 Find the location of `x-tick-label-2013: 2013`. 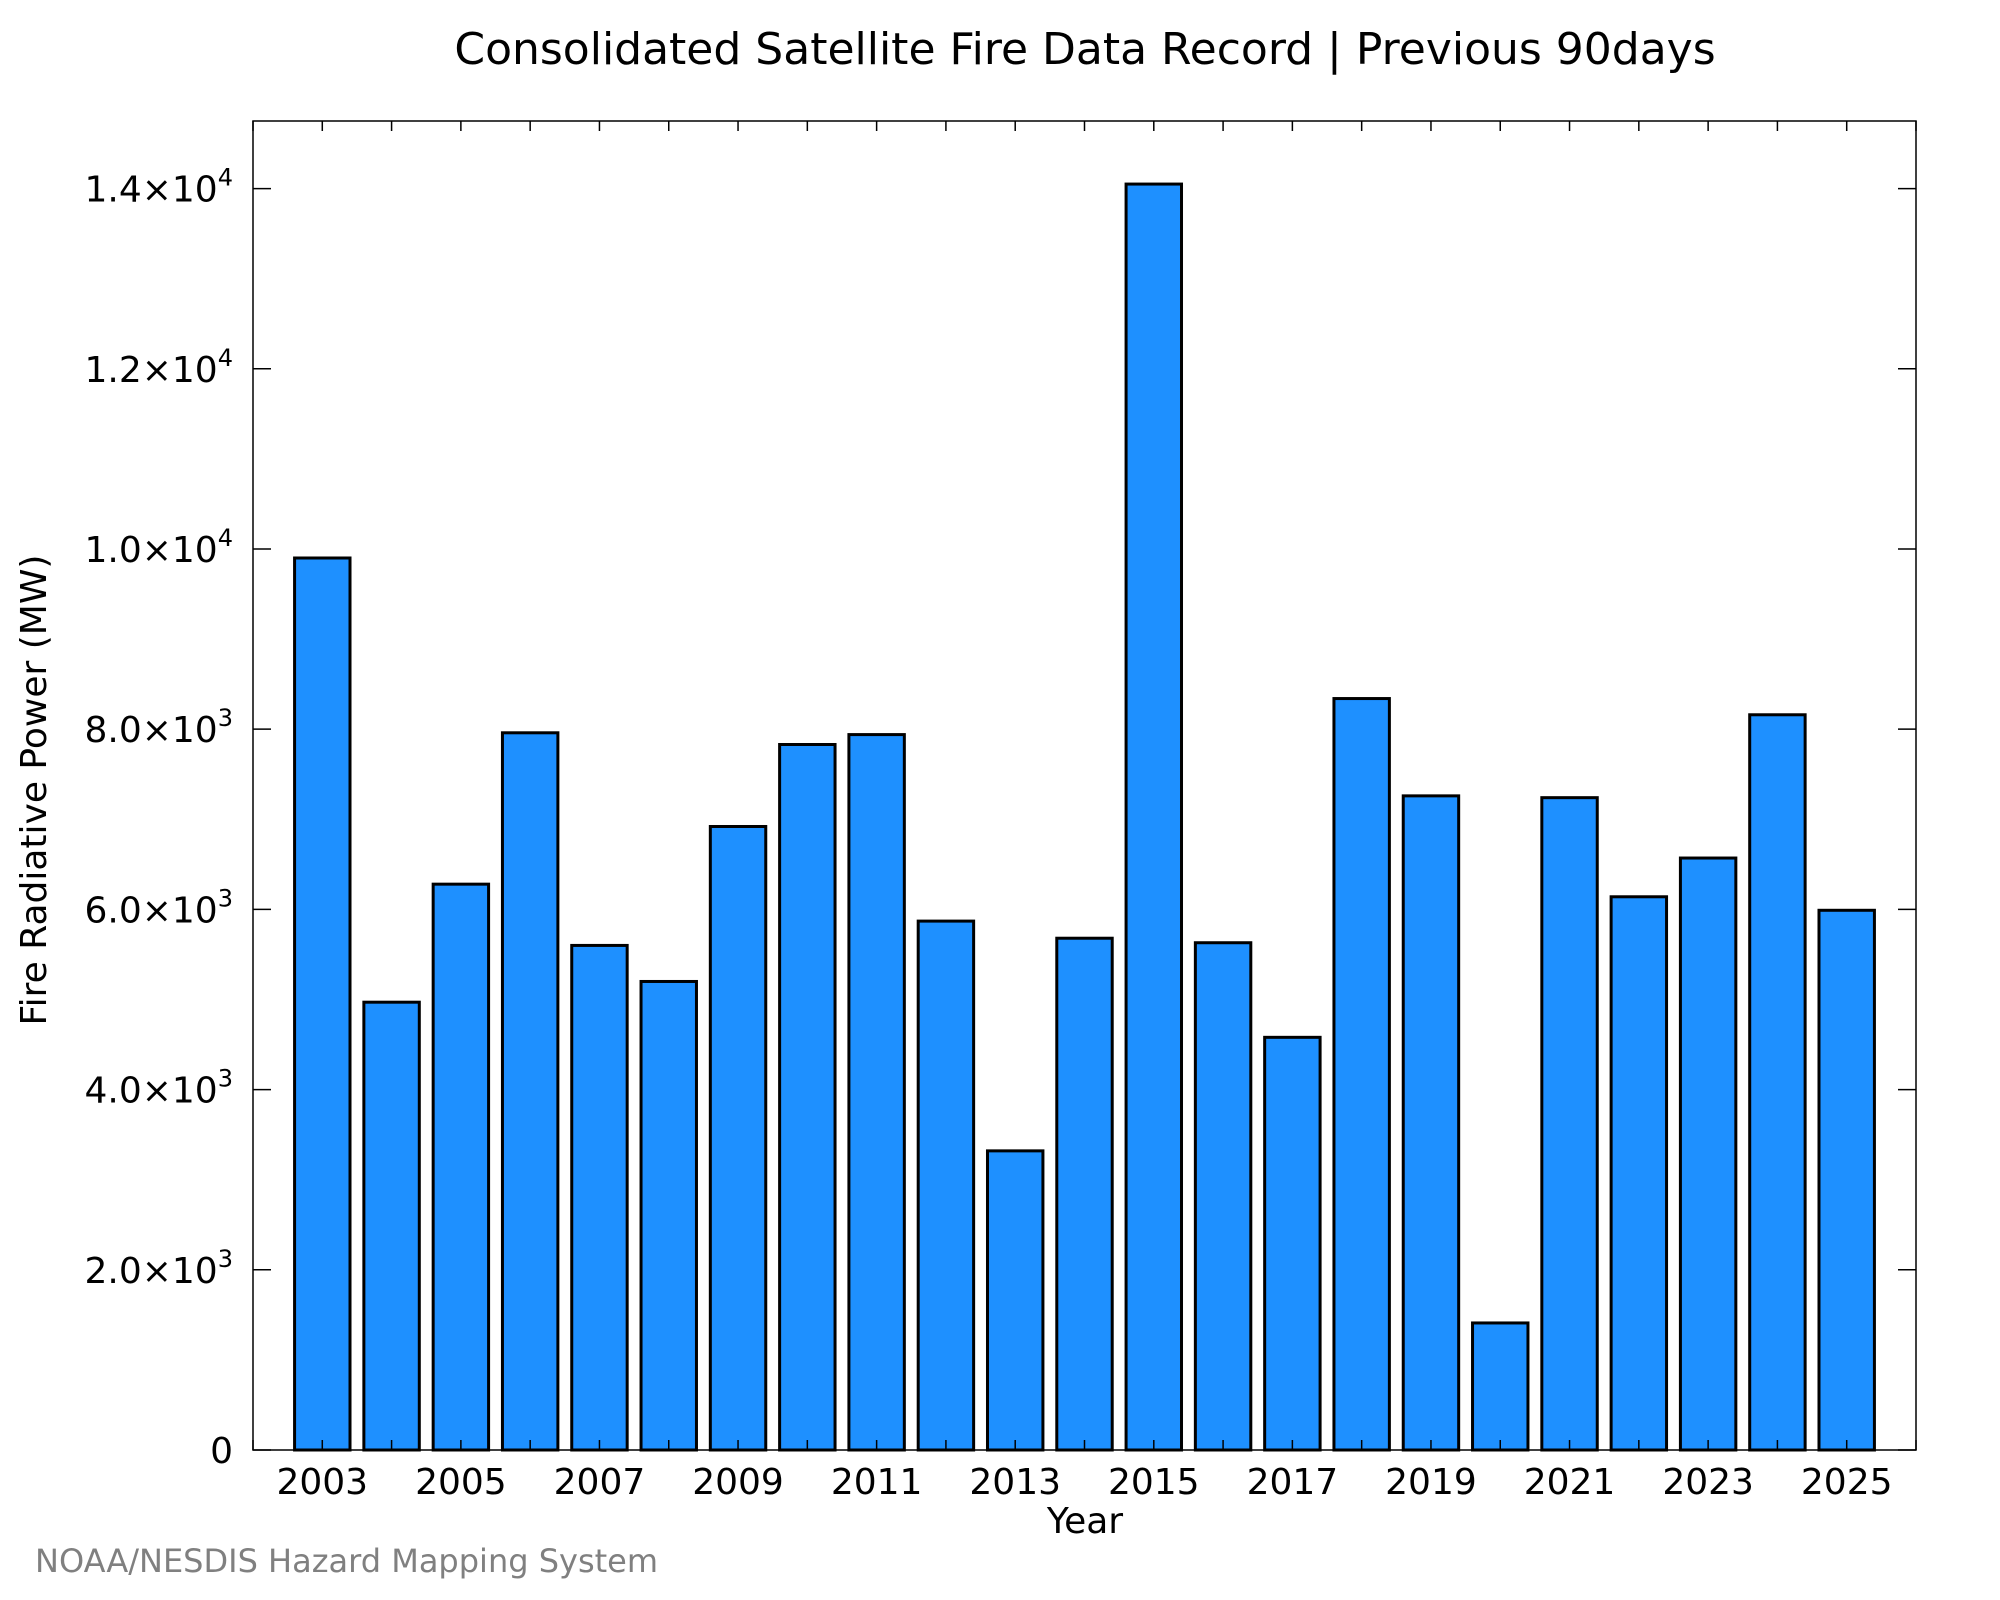

x-tick-label-2013: 2013 is located at coordinates (1015, 1482).